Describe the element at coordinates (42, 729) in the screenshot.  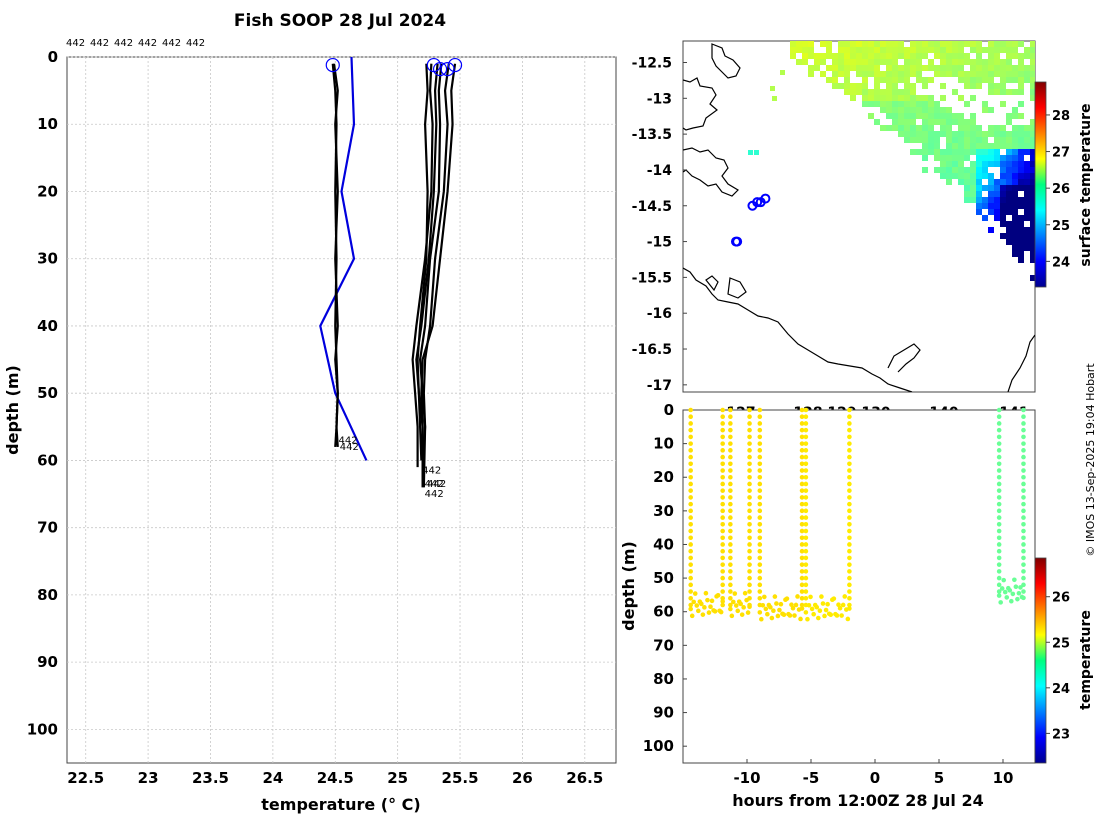
I see `profile-y-tick-label: 100` at that location.